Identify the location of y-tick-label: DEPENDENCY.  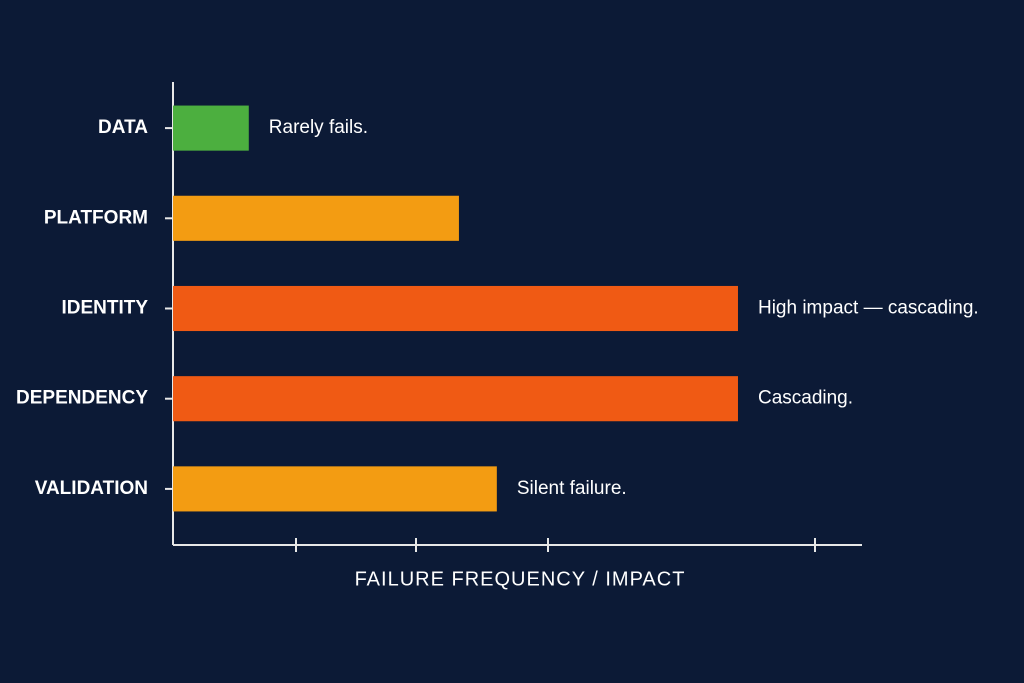
(82, 398).